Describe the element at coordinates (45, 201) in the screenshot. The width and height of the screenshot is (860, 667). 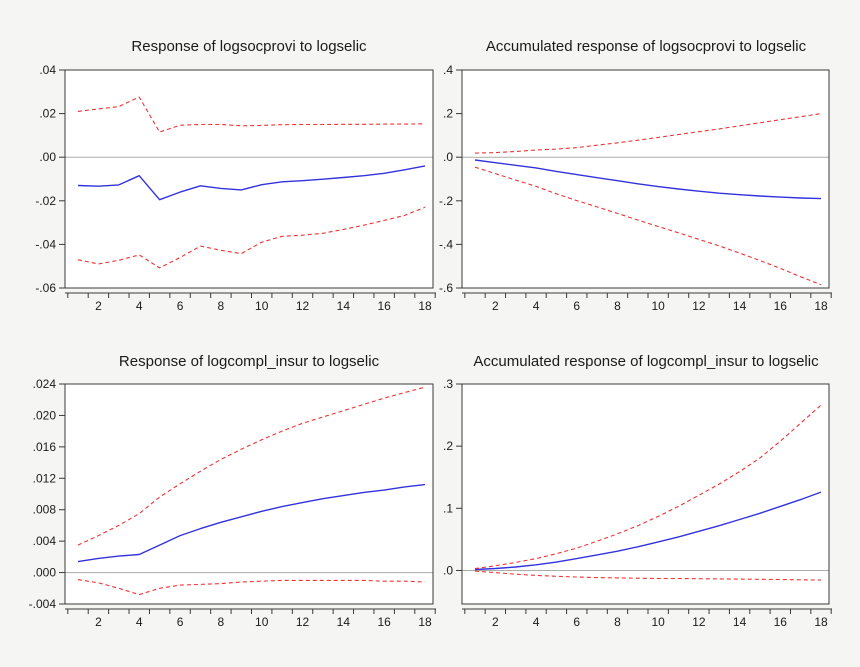
I see `y-axis-tick-label: -.02` at that location.